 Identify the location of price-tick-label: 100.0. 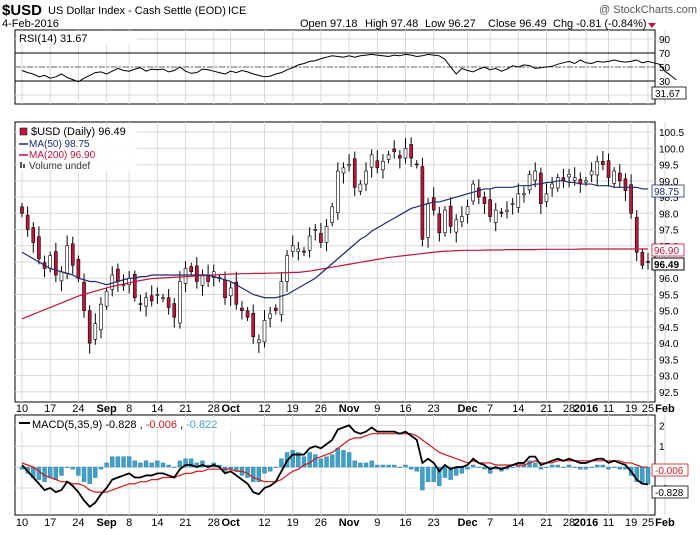
(671, 149).